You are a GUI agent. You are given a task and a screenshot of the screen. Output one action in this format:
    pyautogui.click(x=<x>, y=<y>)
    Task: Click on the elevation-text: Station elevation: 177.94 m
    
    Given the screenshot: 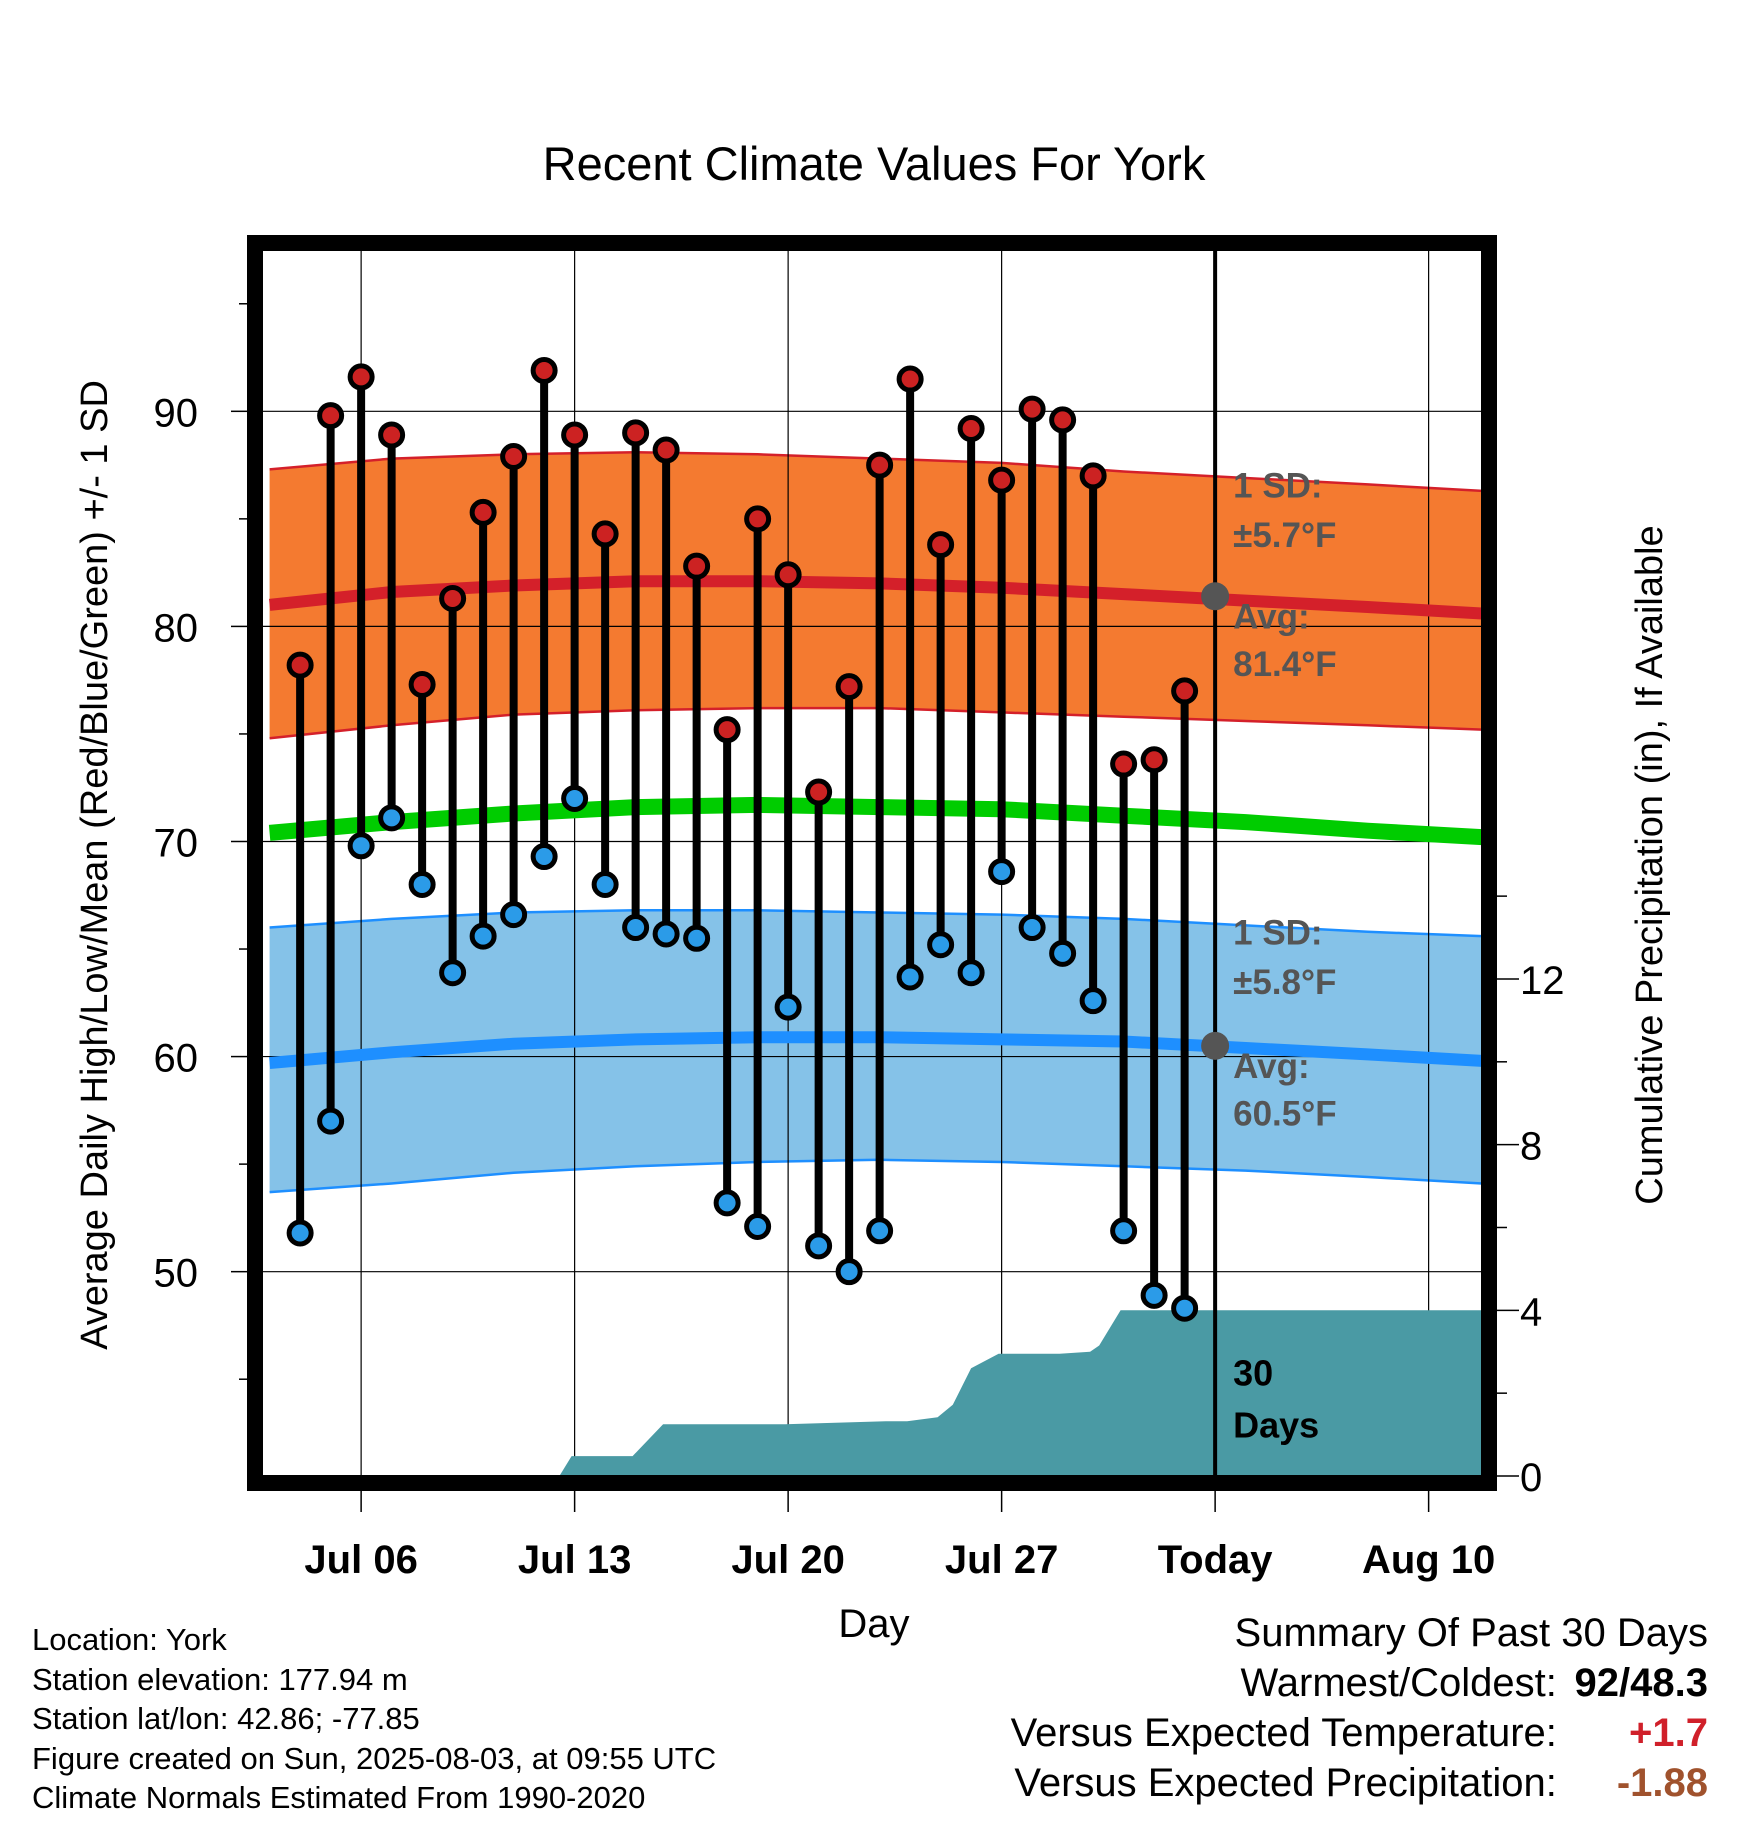 What is the action you would take?
    pyautogui.click(x=220, y=1679)
    